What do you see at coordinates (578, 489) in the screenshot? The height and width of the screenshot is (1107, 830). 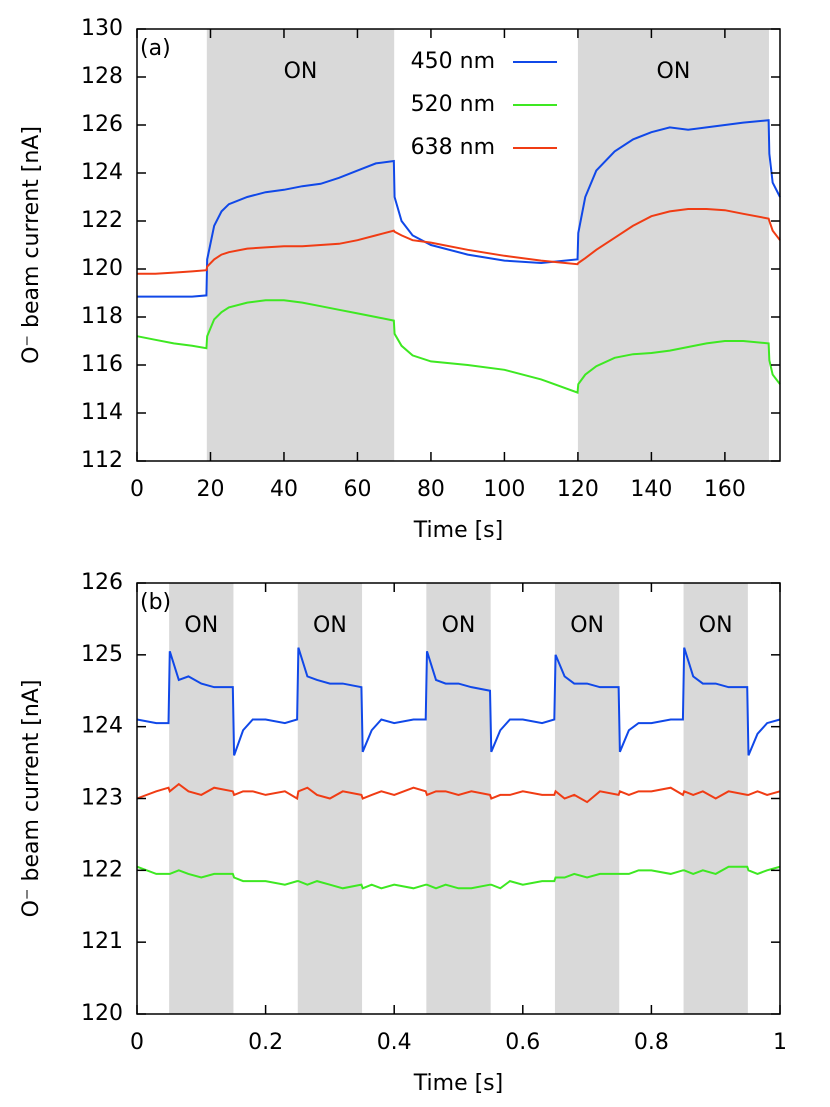 I see `x-tick-label: 120` at bounding box center [578, 489].